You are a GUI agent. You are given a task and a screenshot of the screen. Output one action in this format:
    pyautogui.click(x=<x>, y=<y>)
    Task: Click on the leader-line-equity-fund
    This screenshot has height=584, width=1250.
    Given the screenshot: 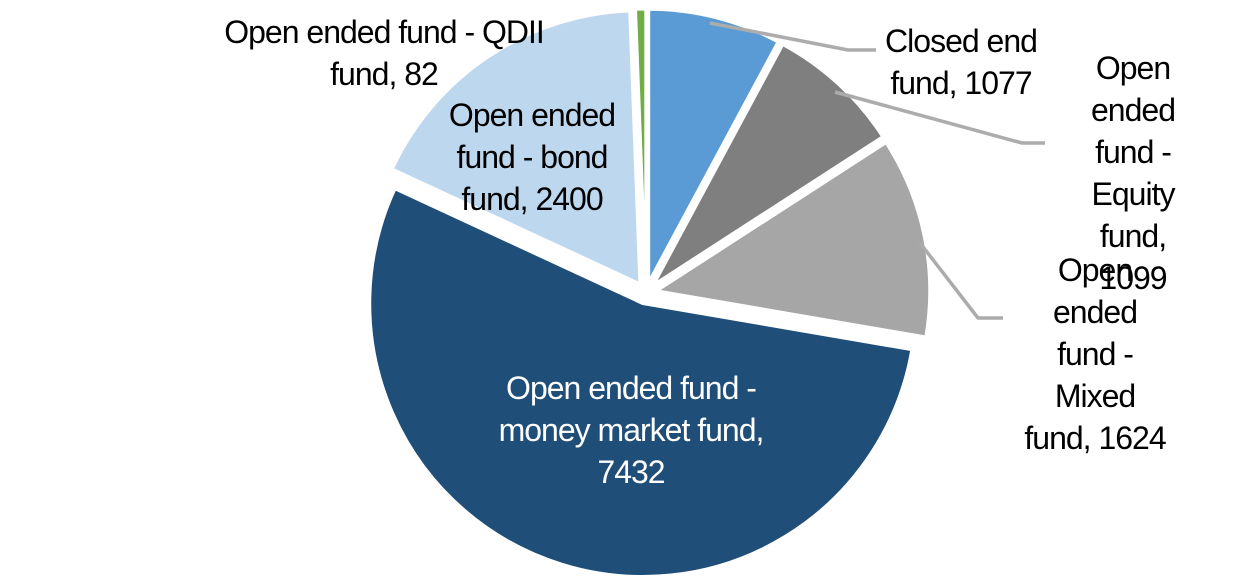 What is the action you would take?
    pyautogui.click(x=939, y=117)
    